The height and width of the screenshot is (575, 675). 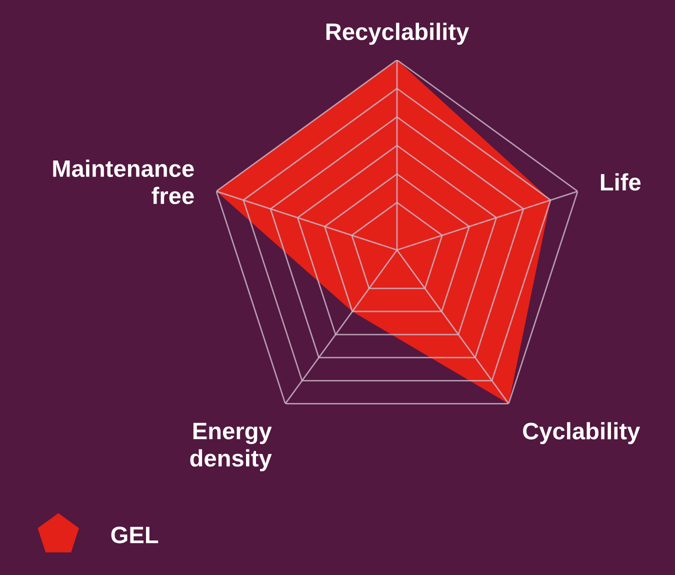 What do you see at coordinates (231, 447) in the screenshot?
I see `spoke-label: Energy density` at bounding box center [231, 447].